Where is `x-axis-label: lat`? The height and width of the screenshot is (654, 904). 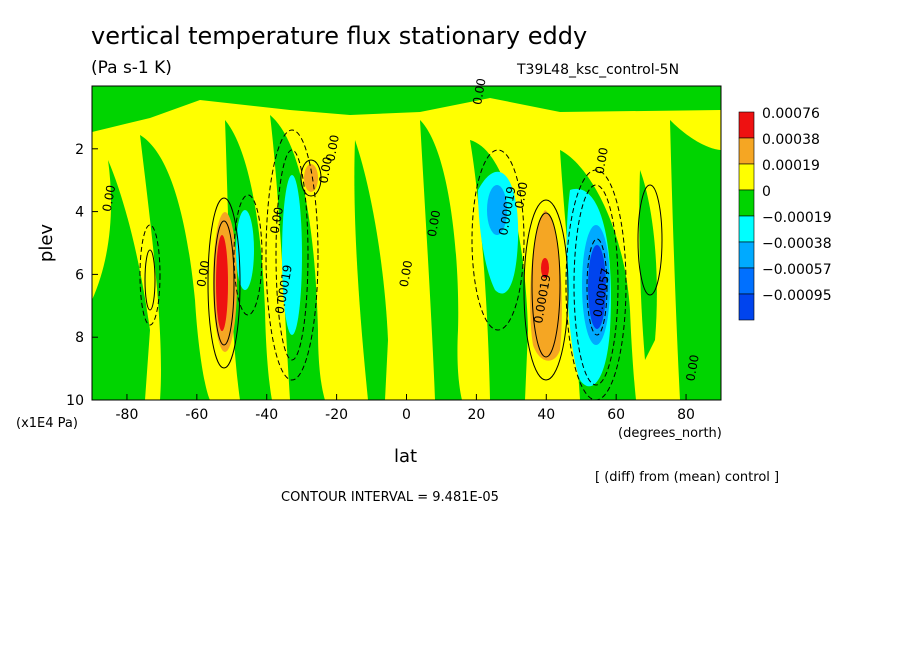
x-axis-label: lat is located at coordinates (406, 456).